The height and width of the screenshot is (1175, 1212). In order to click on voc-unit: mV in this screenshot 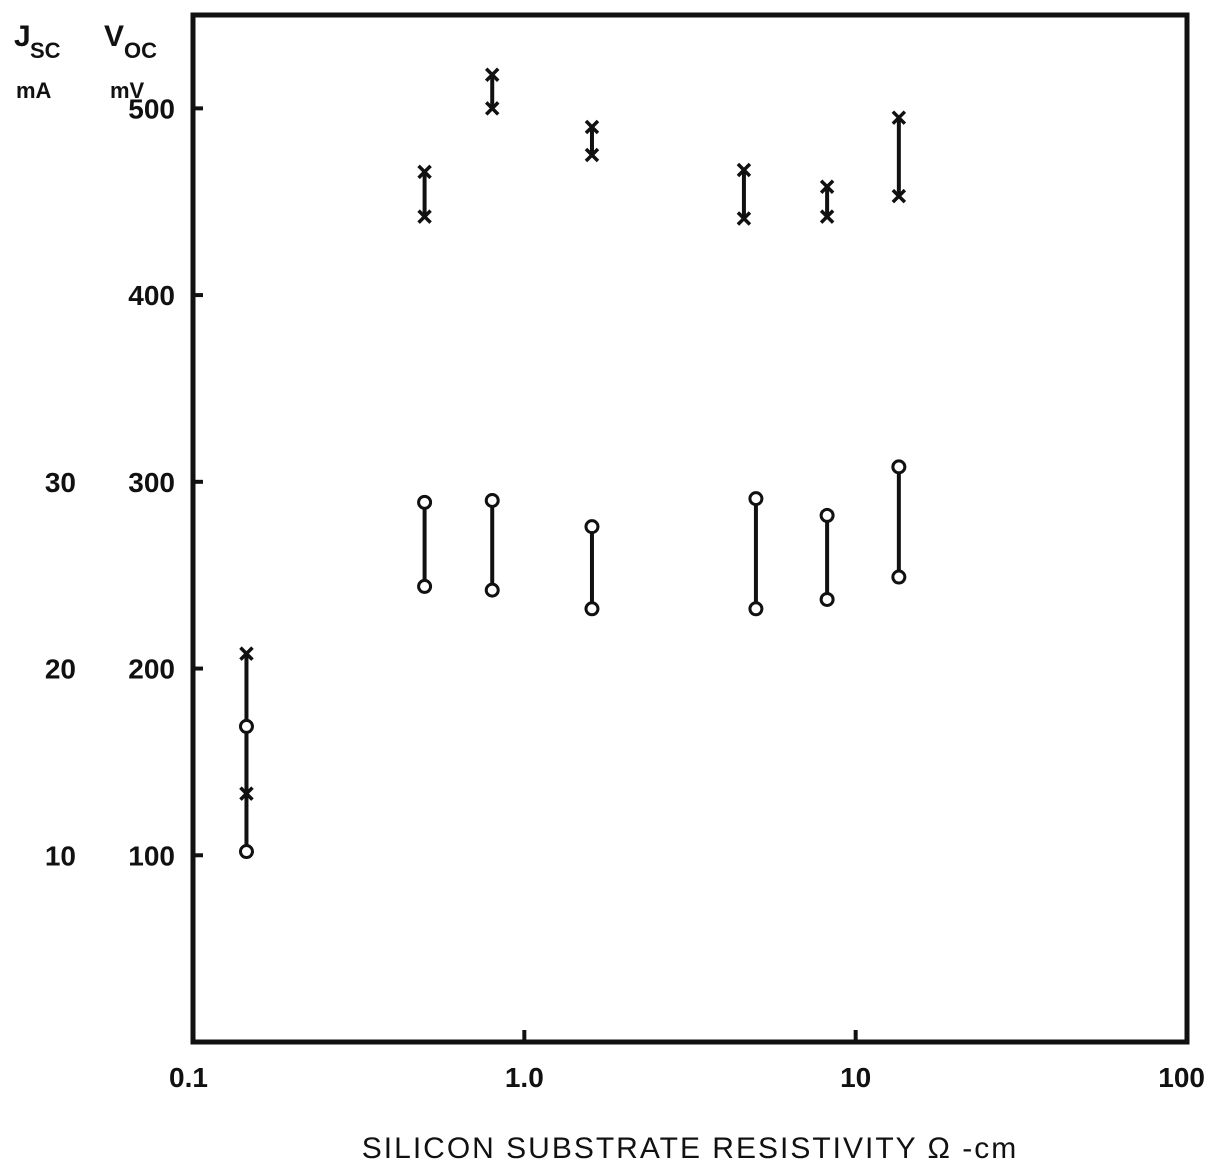, I will do `click(127, 90)`.